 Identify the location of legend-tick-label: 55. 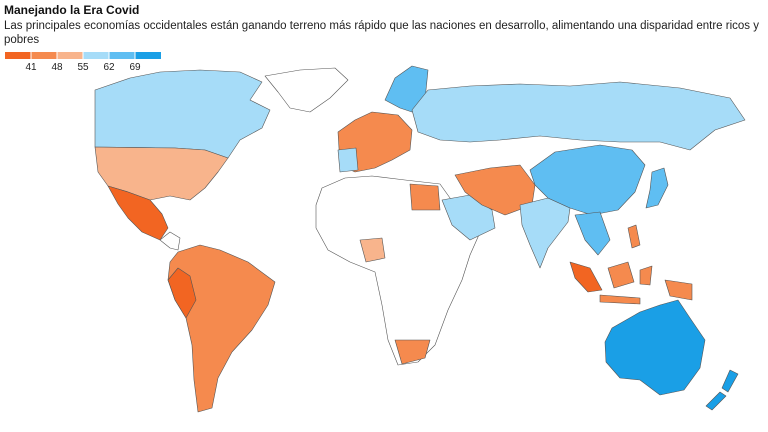
(83, 67).